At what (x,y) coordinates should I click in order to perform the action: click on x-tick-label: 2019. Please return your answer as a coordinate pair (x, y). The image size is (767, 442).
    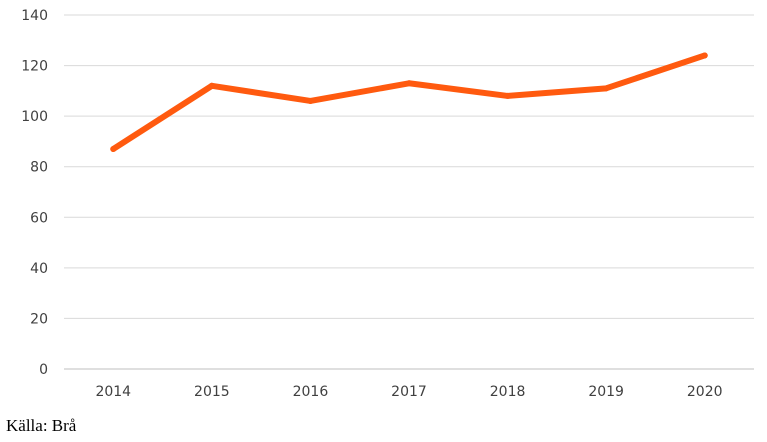
    Looking at the image, I should click on (606, 392).